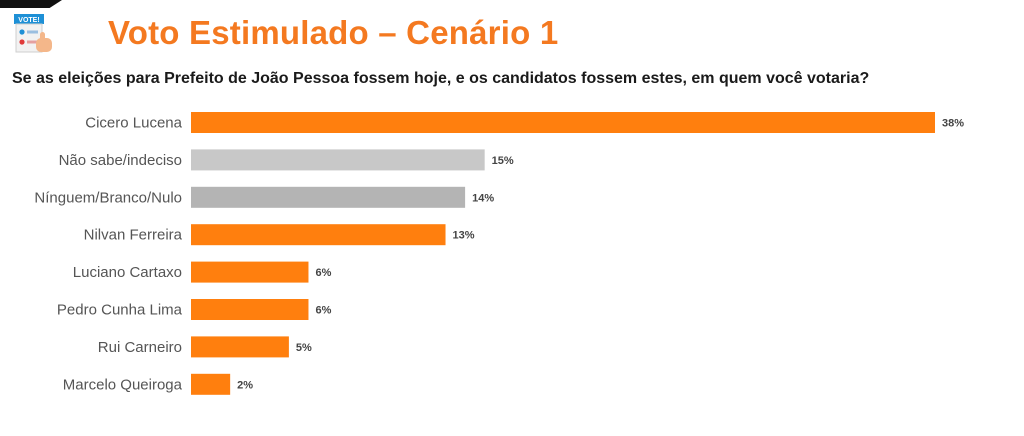 This screenshot has height=436, width=1024. Describe the element at coordinates (133, 123) in the screenshot. I see `category-label: Cicero Lucena` at that location.